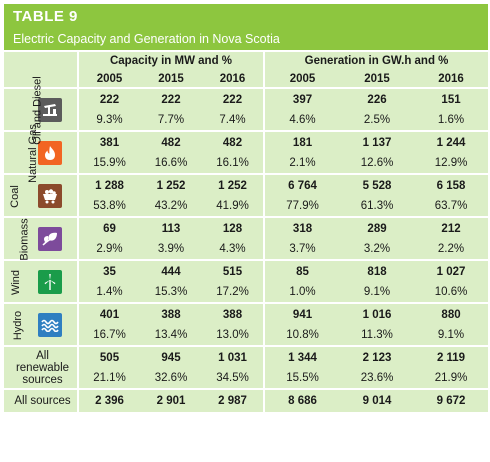  I want to click on value-cell: 444, so click(171, 271).